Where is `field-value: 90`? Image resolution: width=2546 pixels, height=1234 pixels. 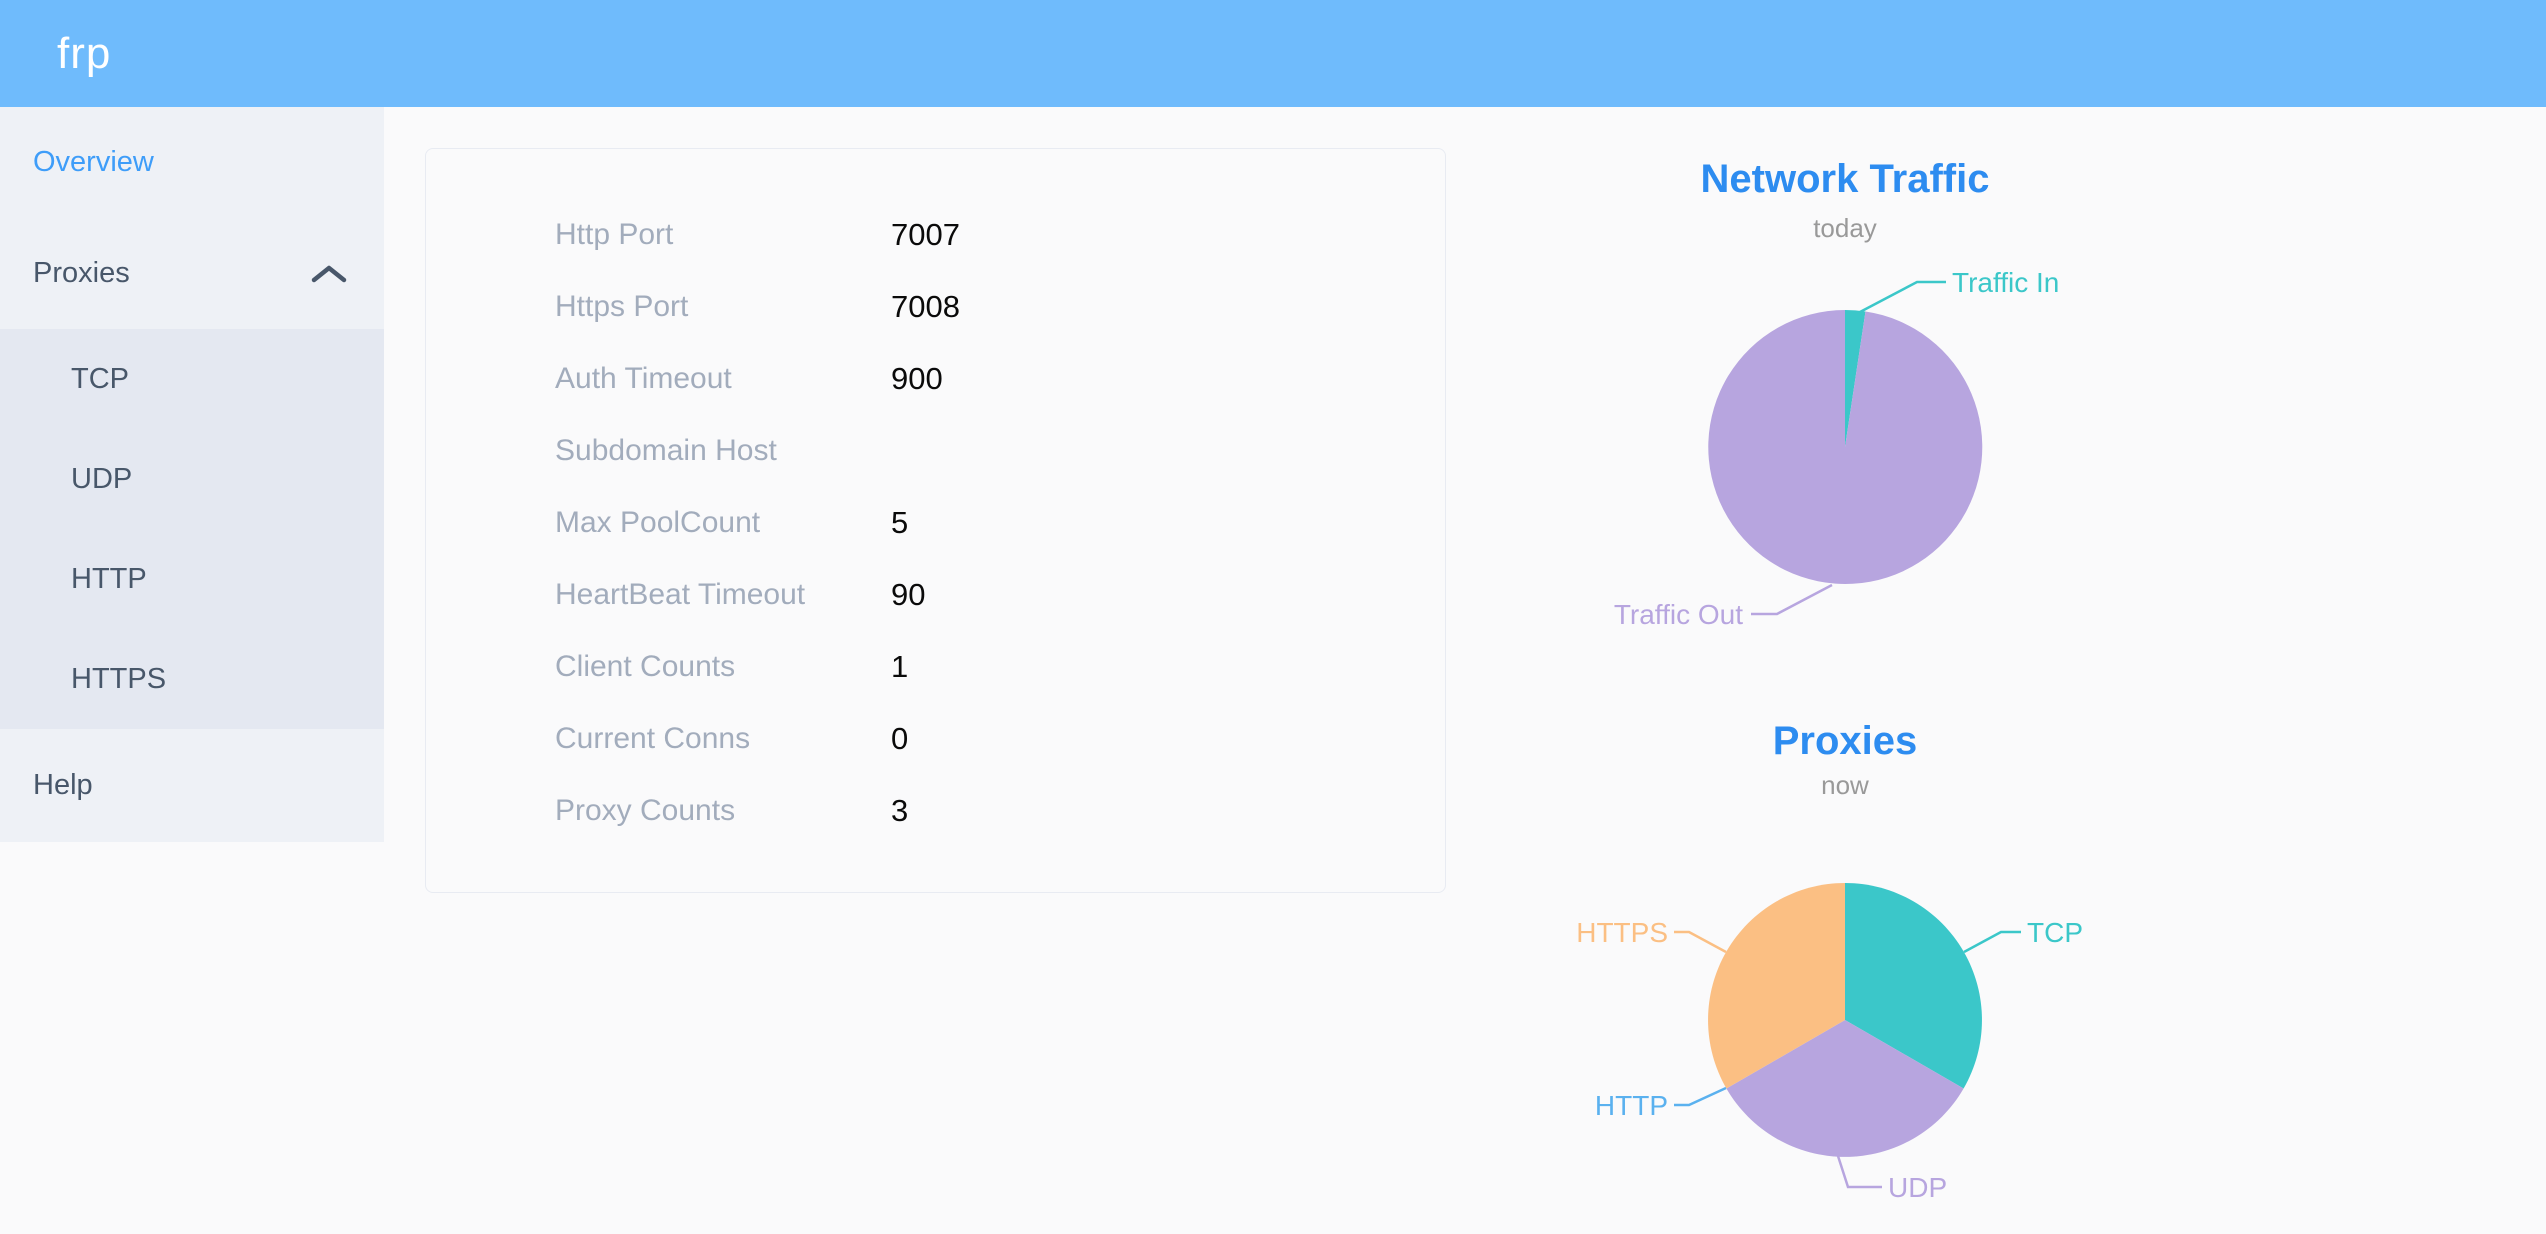 field-value: 90 is located at coordinates (908, 594).